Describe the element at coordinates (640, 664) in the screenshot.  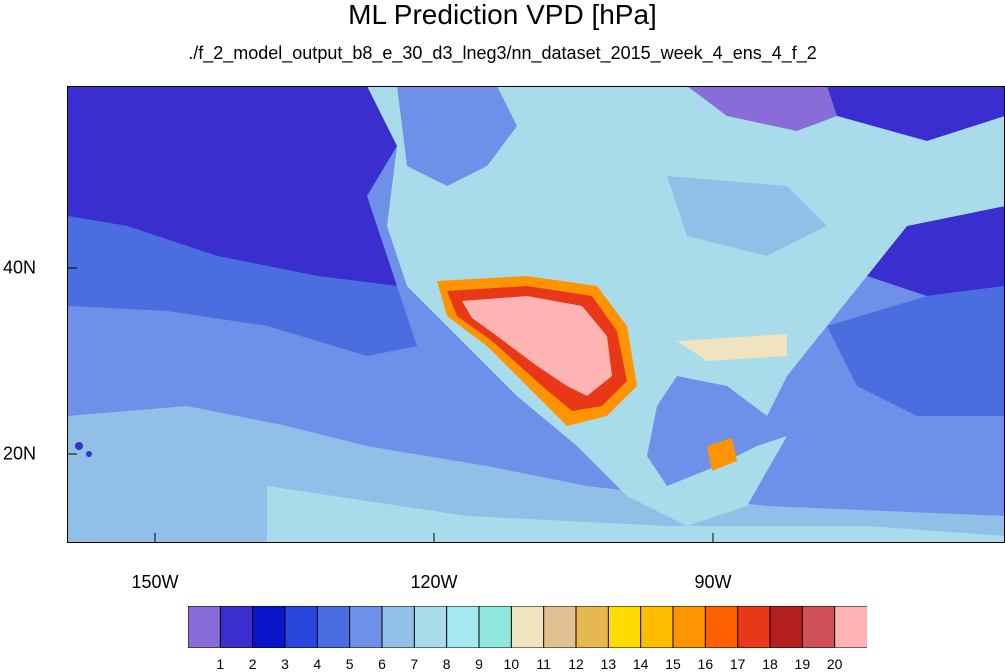
I see `colorbar-label: 14` at that location.